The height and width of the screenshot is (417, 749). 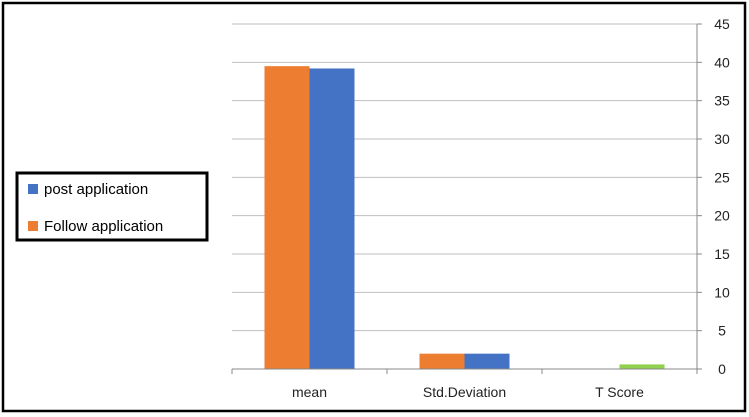 What do you see at coordinates (722, 216) in the screenshot?
I see `y-tick-label-20: 20` at bounding box center [722, 216].